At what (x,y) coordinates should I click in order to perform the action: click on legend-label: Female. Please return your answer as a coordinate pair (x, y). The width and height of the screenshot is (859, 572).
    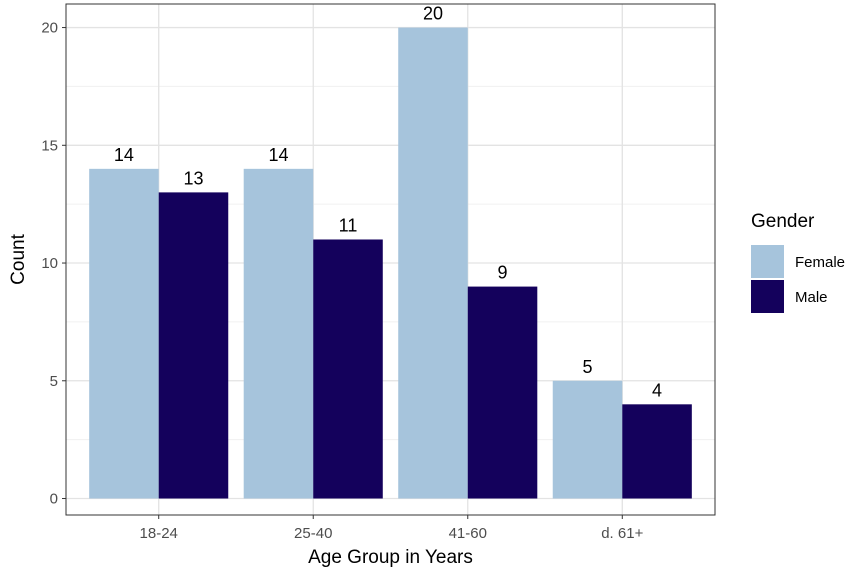
    Looking at the image, I should click on (820, 262).